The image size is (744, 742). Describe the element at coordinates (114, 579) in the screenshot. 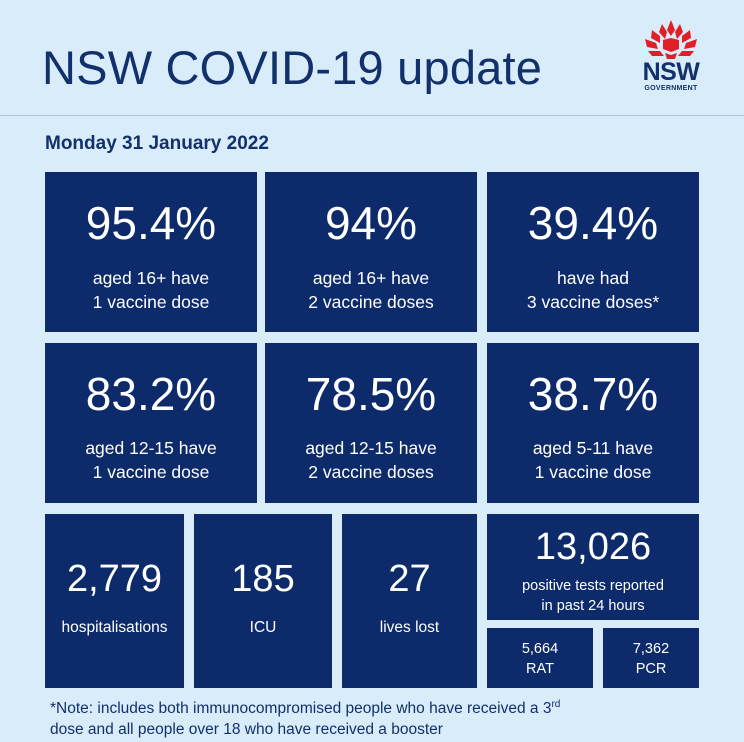

I see `count-value: 2,779` at that location.